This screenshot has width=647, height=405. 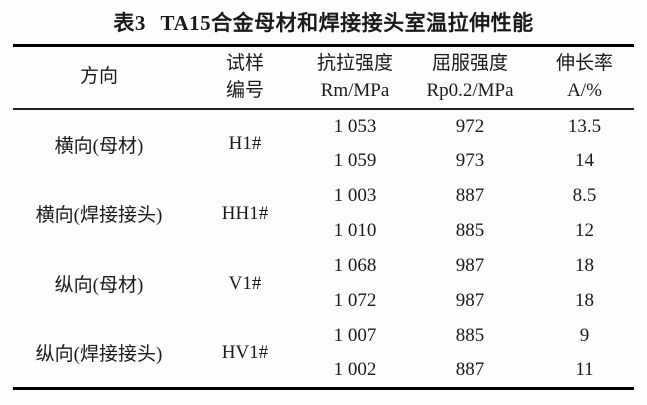 I want to click on cell-tensile-strength: 1 003, so click(x=355, y=195).